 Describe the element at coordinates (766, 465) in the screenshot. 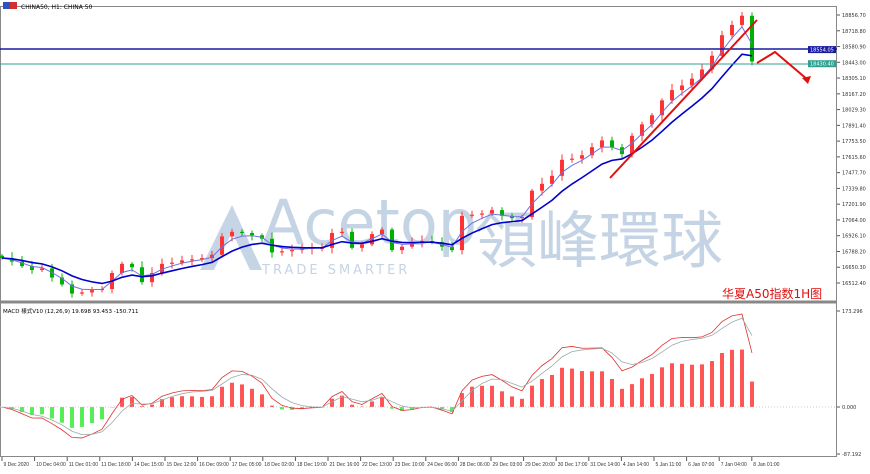

I see `time-tick-label: 8 Jan 01:00` at that location.